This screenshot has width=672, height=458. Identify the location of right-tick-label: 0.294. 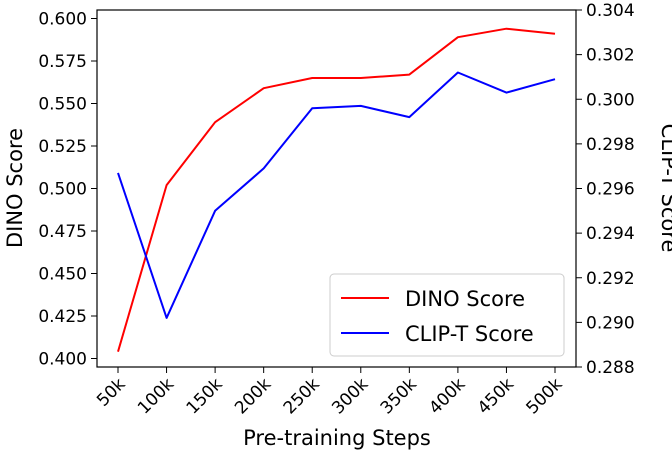
(610, 234).